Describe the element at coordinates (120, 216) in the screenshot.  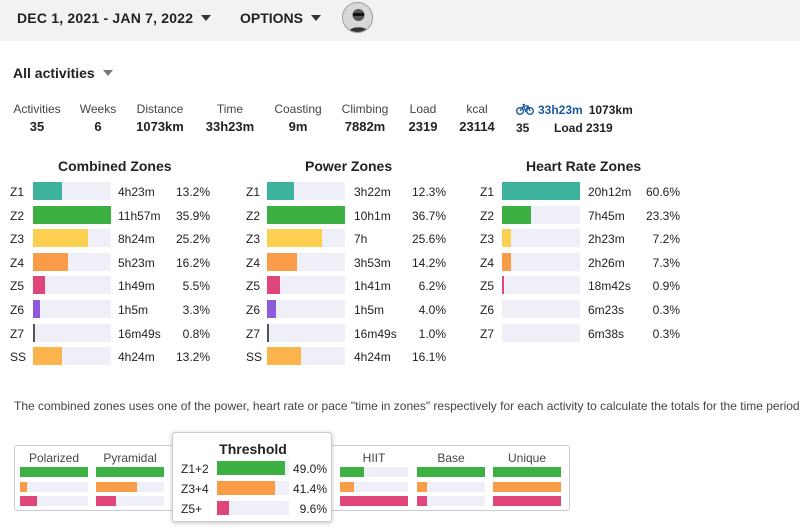
I see `combined-zone-row: Z2 11h57m 35.9%` at that location.